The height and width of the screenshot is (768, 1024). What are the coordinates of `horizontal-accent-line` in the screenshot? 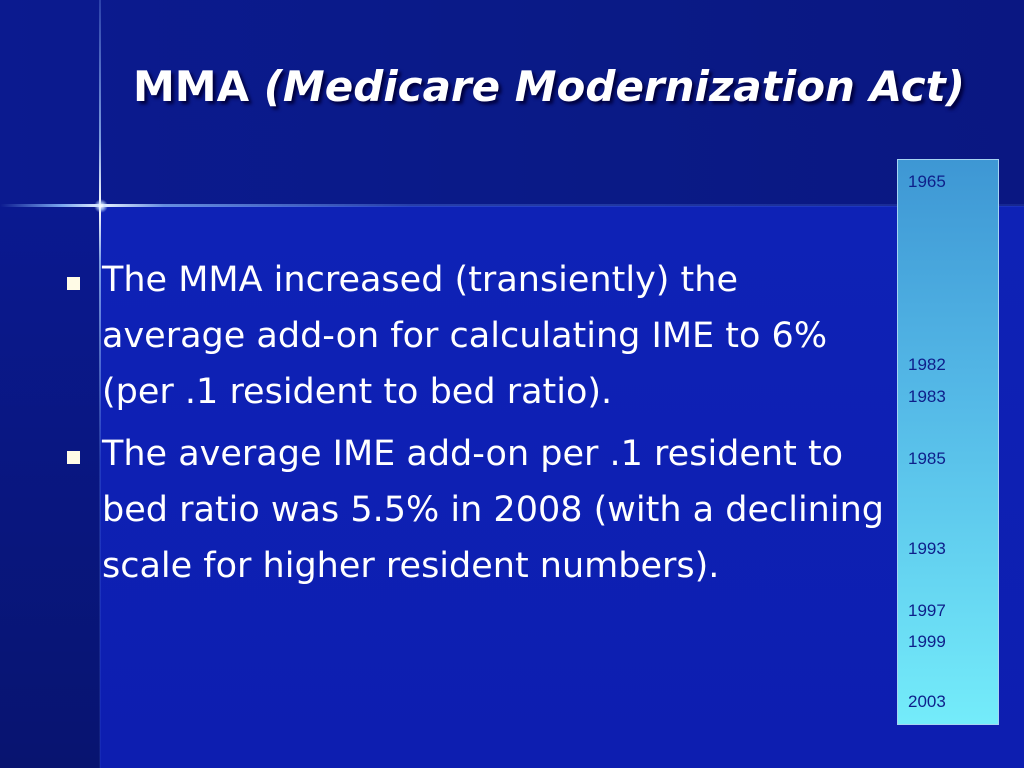 It's located at (512, 205).